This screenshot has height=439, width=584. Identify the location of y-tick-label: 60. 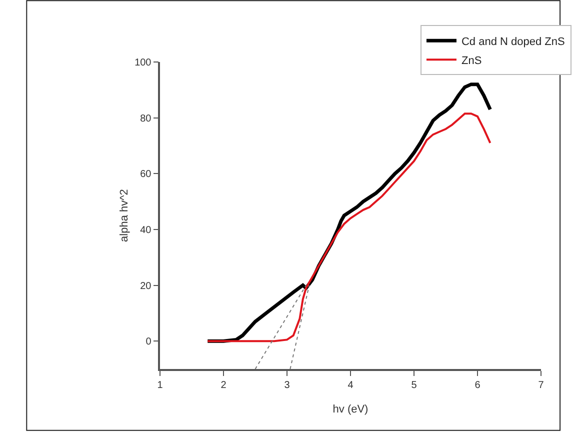
(146, 174).